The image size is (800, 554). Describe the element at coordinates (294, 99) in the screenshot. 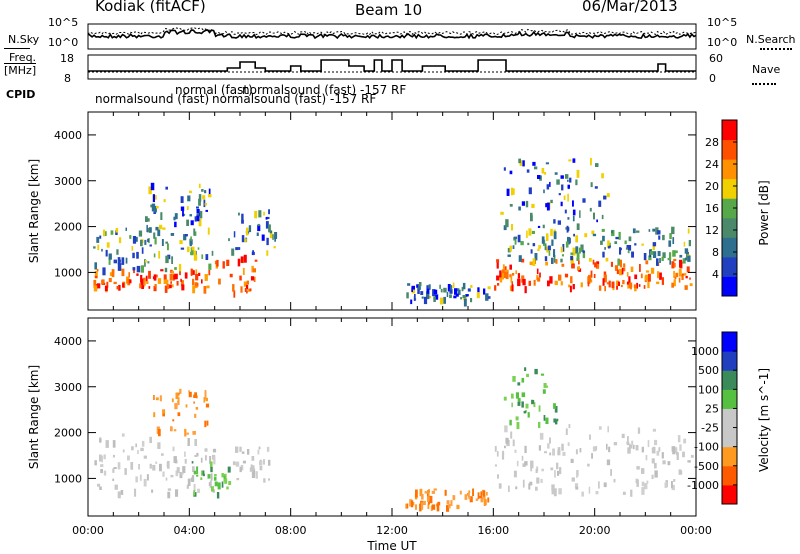

I see `cpid-entry-3: normalsound (fast) -157 RF` at that location.